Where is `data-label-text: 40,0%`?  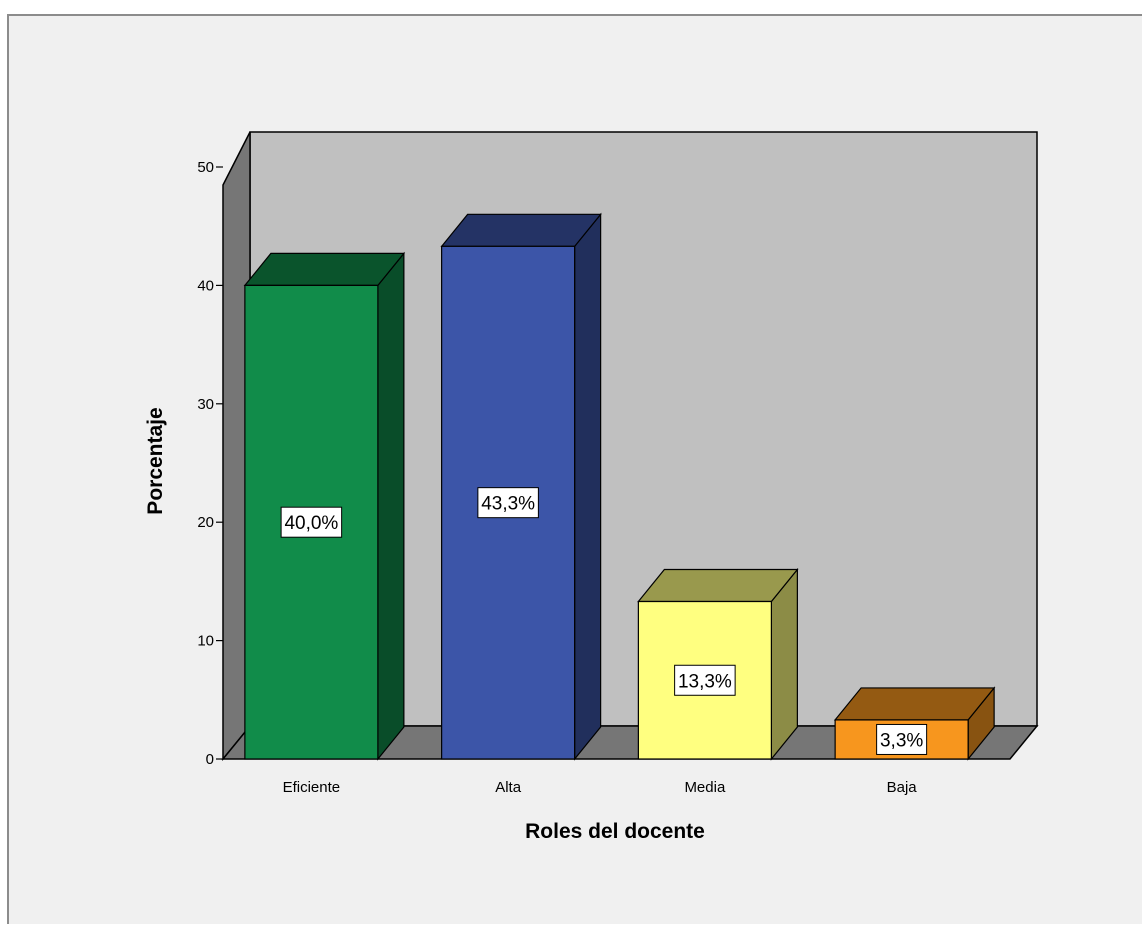
data-label-text: 40,0% is located at coordinates (311, 523).